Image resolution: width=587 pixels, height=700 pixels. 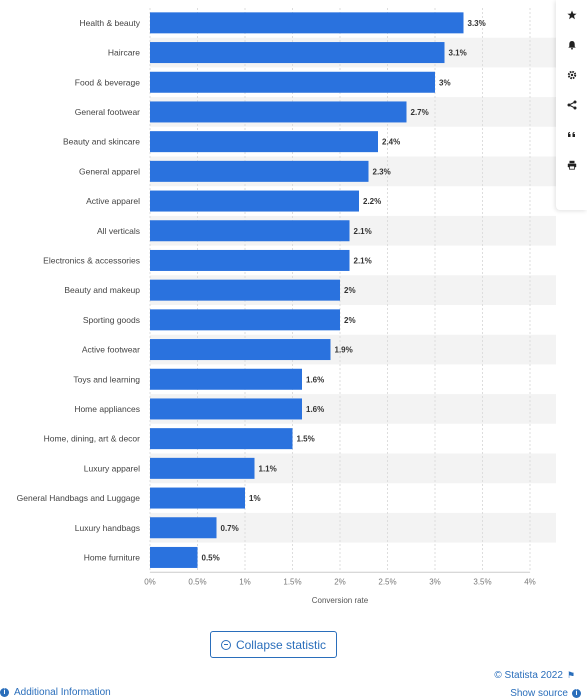 I want to click on bell-icon, so click(x=571, y=45).